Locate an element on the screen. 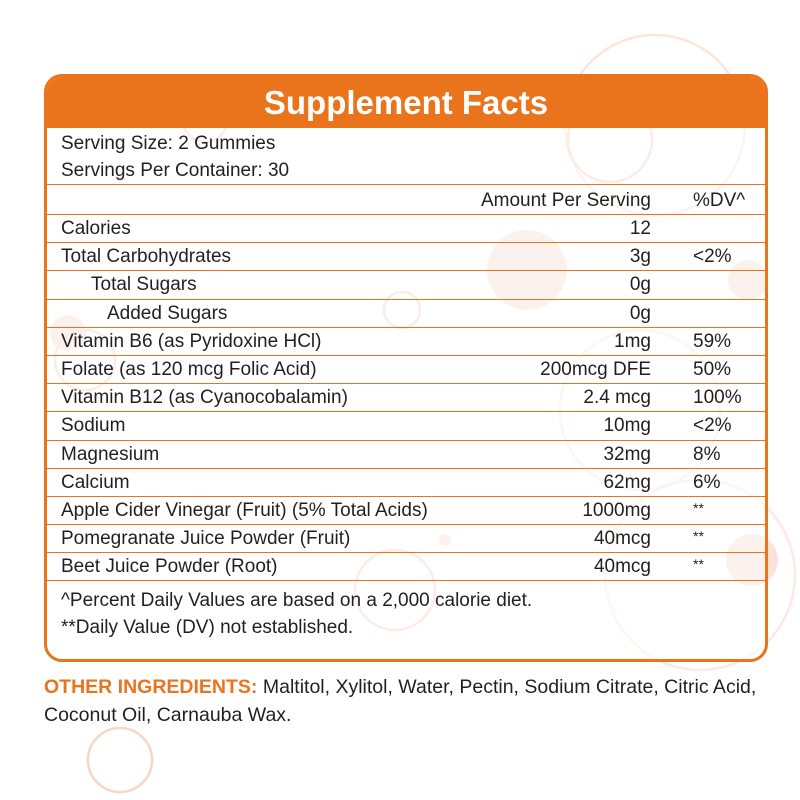 Image resolution: width=800 pixels, height=800 pixels. nutrient-name: Calories is located at coordinates (96, 228).